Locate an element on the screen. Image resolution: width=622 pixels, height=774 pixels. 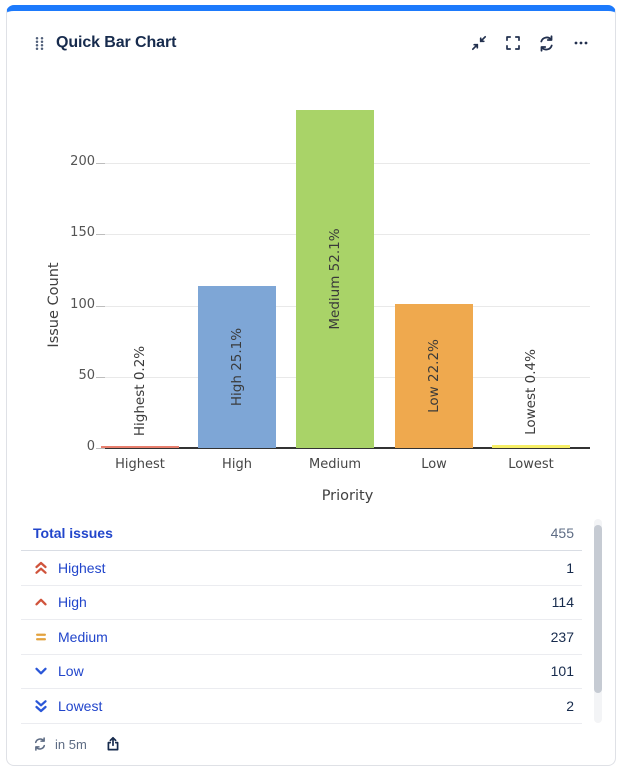
priority-low-value: 101 is located at coordinates (562, 671).